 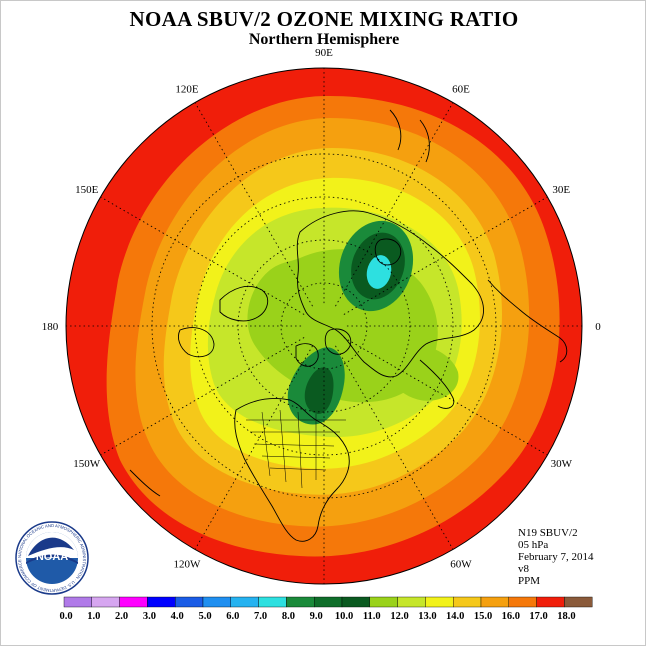 What do you see at coordinates (562, 464) in the screenshot?
I see `longitude-label: 30W` at bounding box center [562, 464].